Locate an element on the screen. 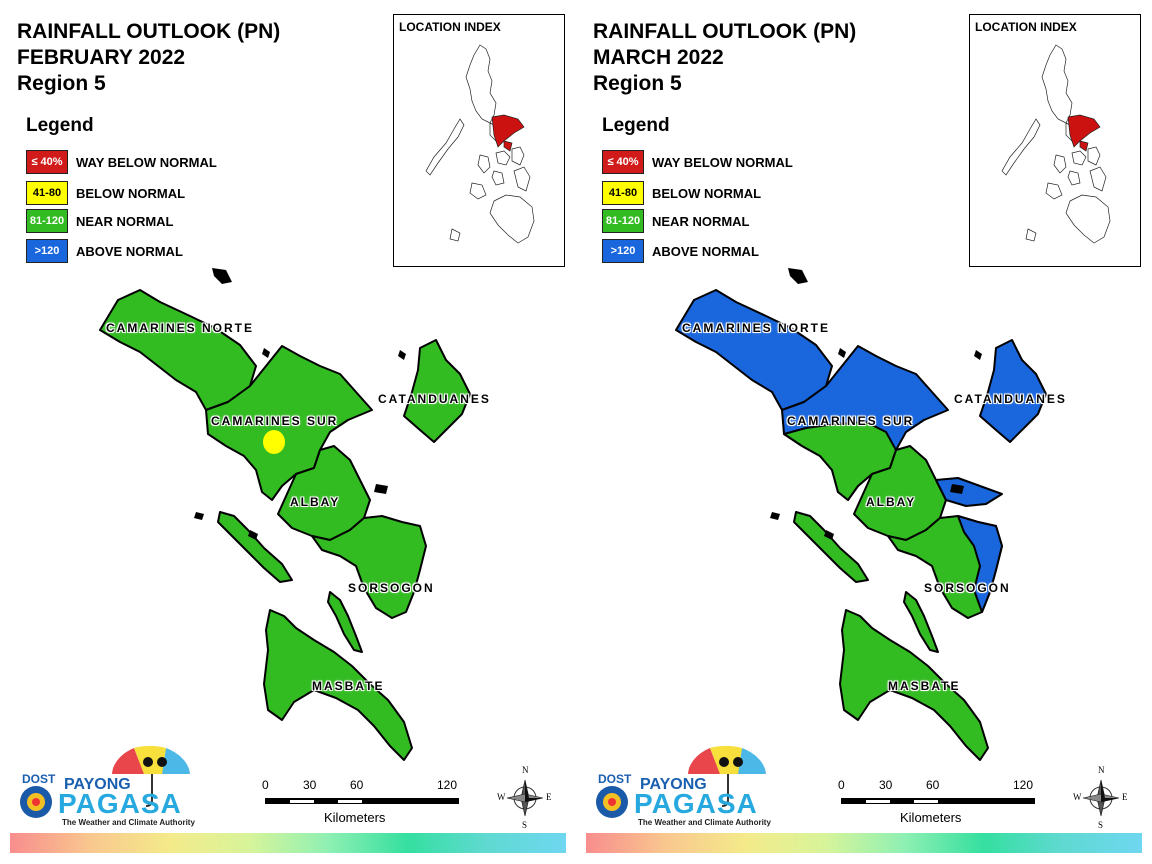 This screenshot has height=864, width=1152. sorsogon-east-shape is located at coordinates (980, 564).